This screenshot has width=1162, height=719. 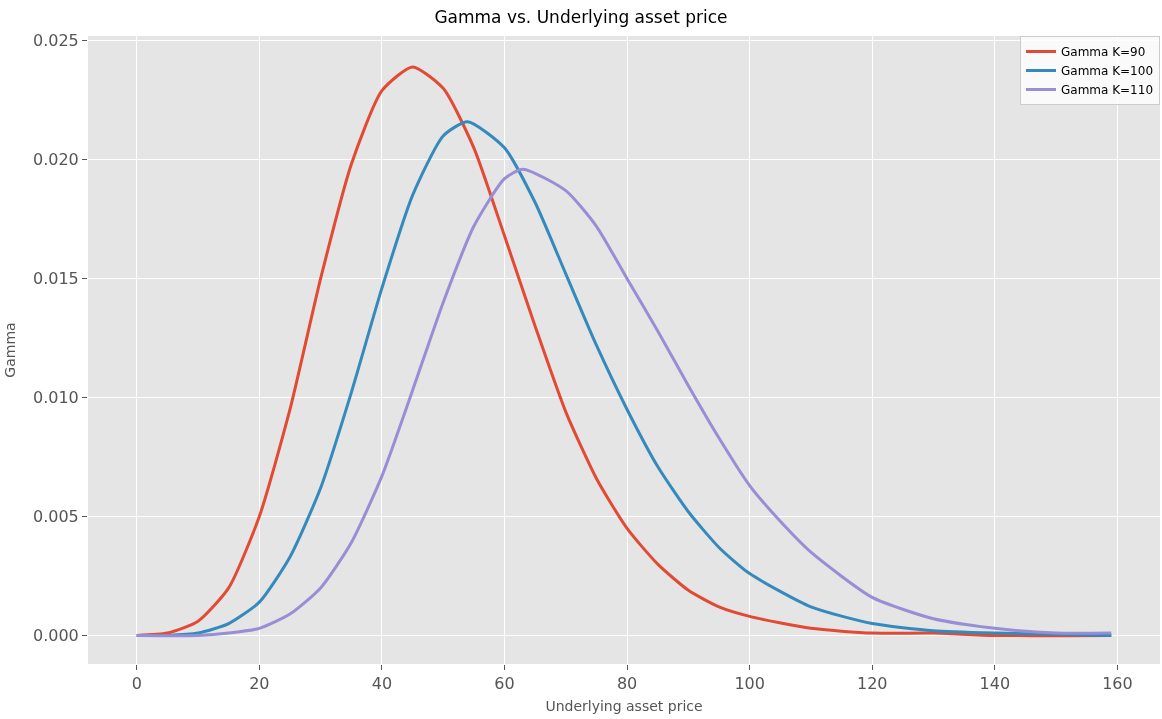 I want to click on x-tick-label: 80, so click(x=627, y=684).